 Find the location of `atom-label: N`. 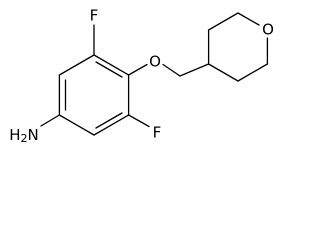

atom-label: N is located at coordinates (33, 135).